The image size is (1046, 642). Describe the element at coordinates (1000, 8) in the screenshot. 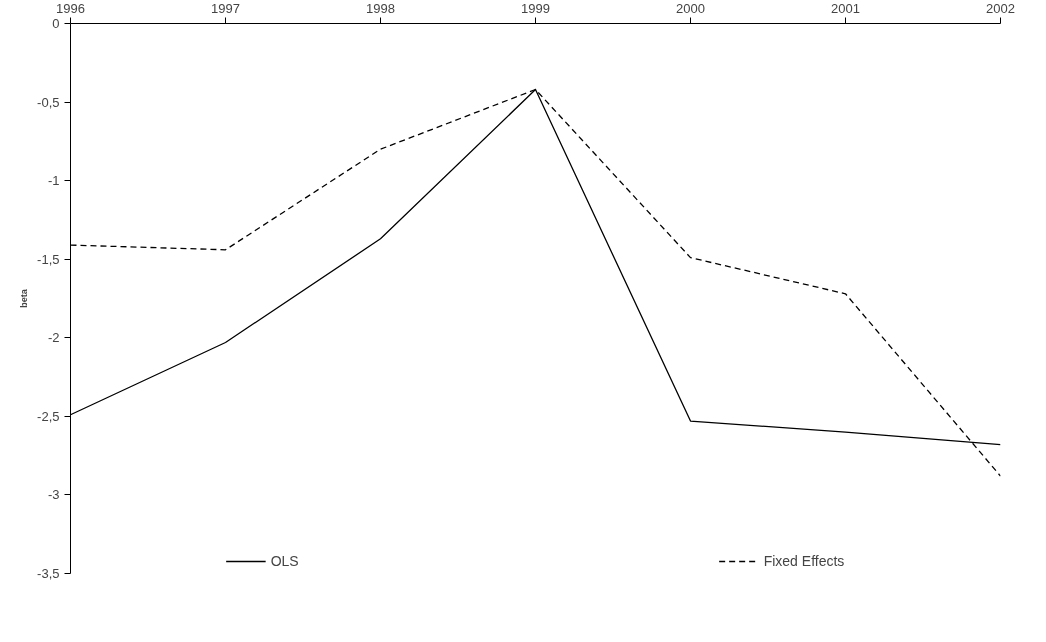

I see `x-tick-label: 2002` at that location.